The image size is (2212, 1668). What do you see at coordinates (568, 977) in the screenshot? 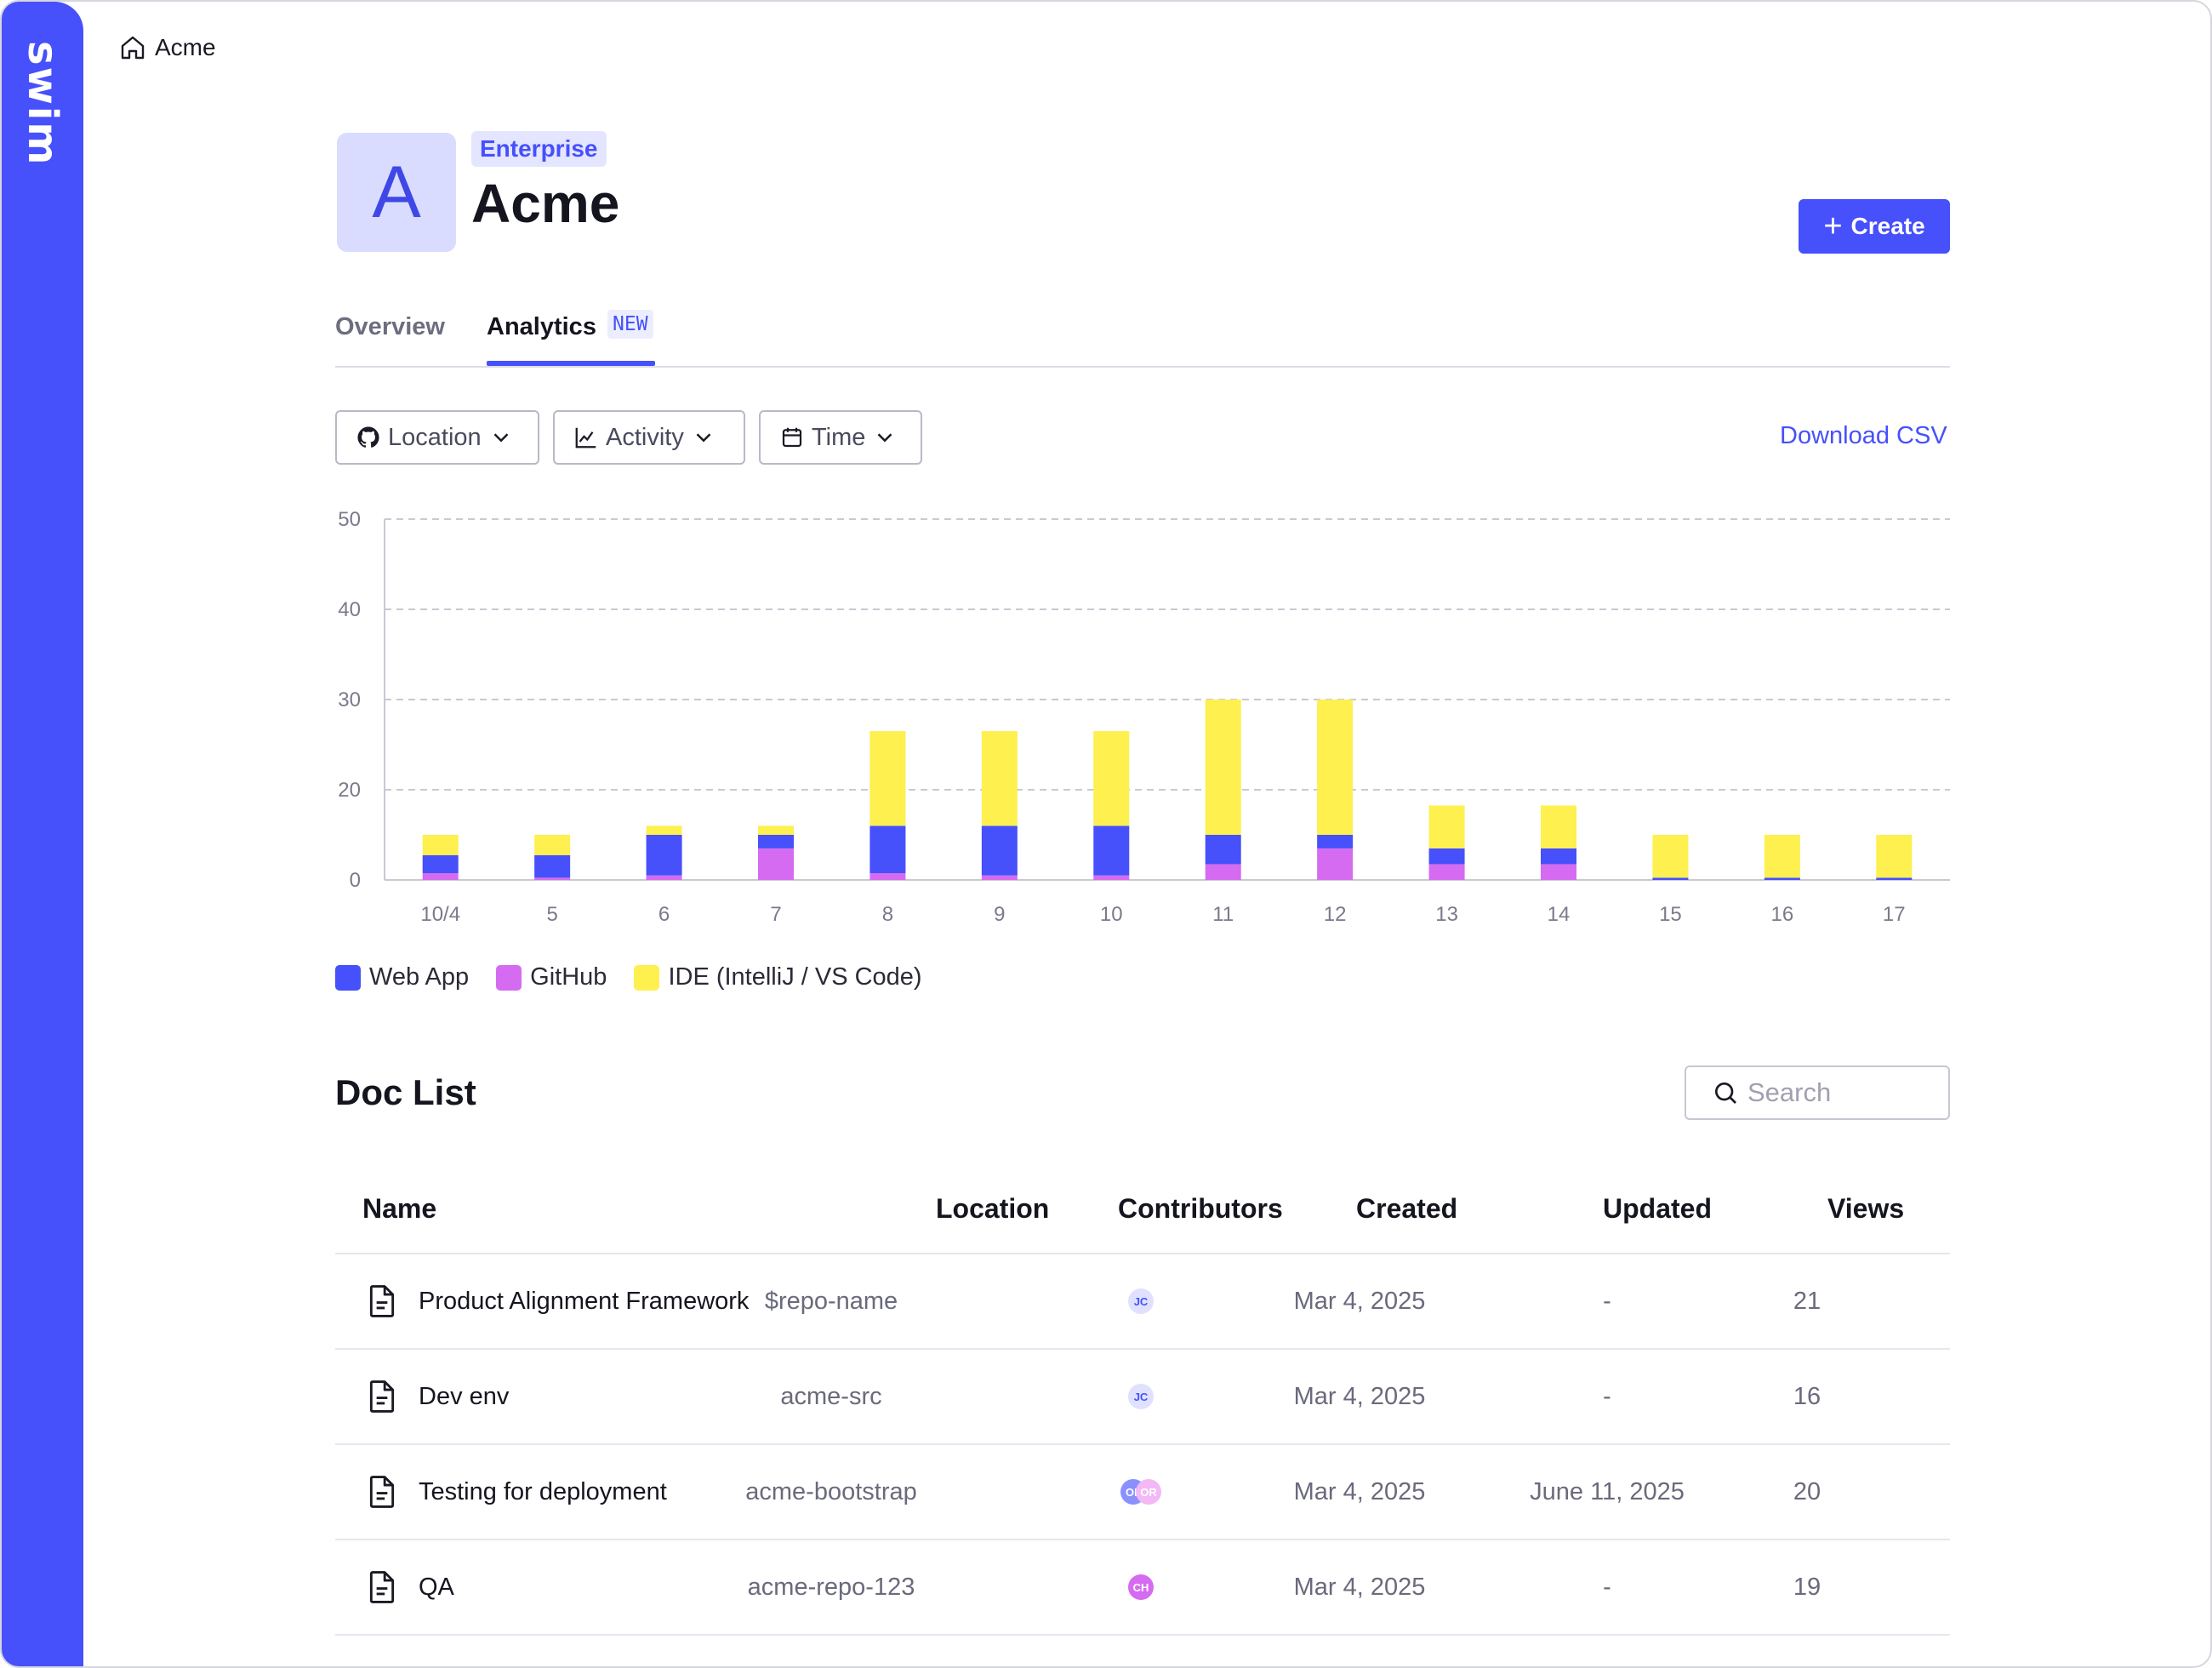
I see `legend-label-github: GitHub` at bounding box center [568, 977].